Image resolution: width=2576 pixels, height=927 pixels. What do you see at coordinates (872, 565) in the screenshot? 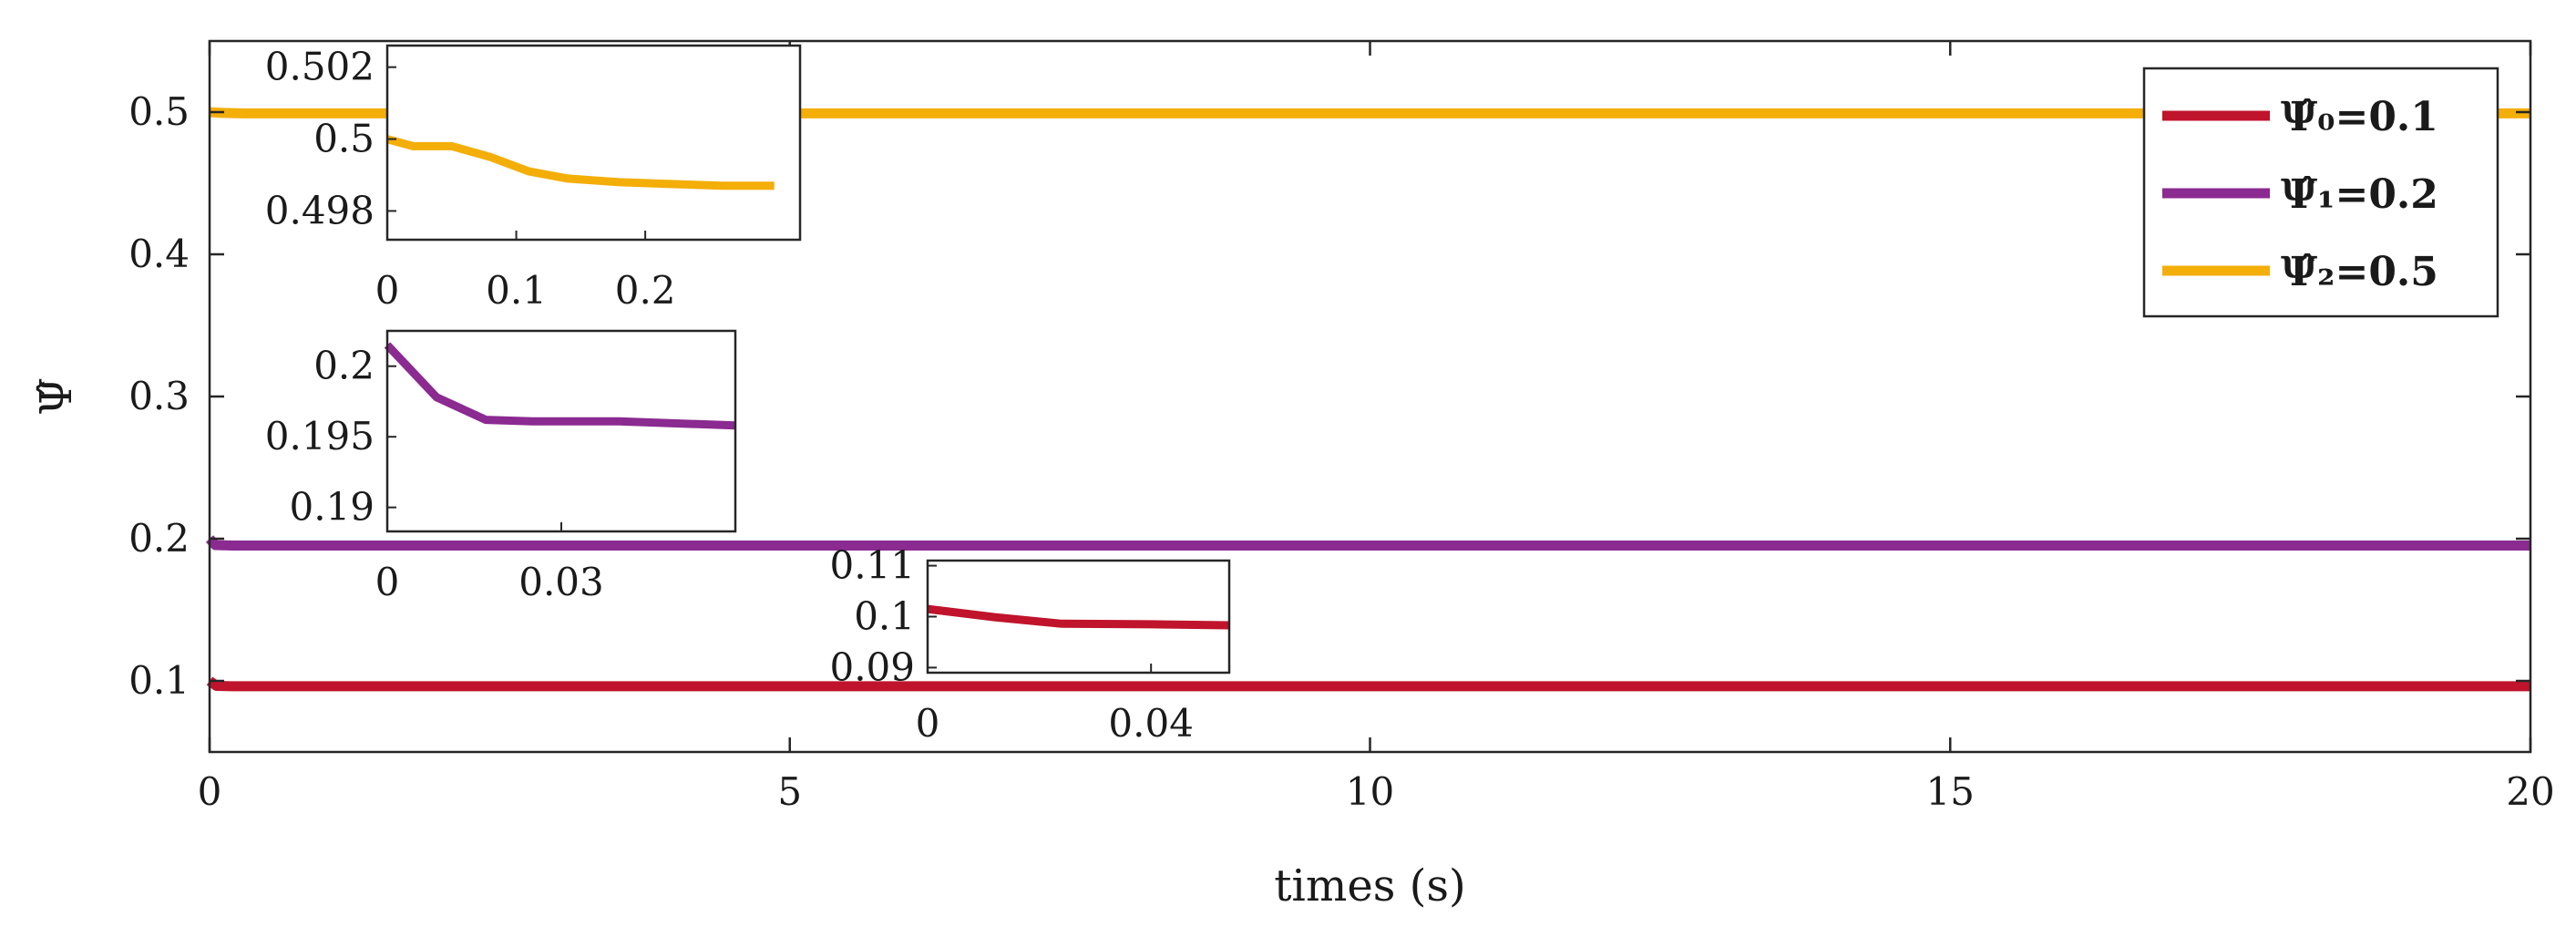
I see `inset-y-tick-label: 0.11` at bounding box center [872, 565].